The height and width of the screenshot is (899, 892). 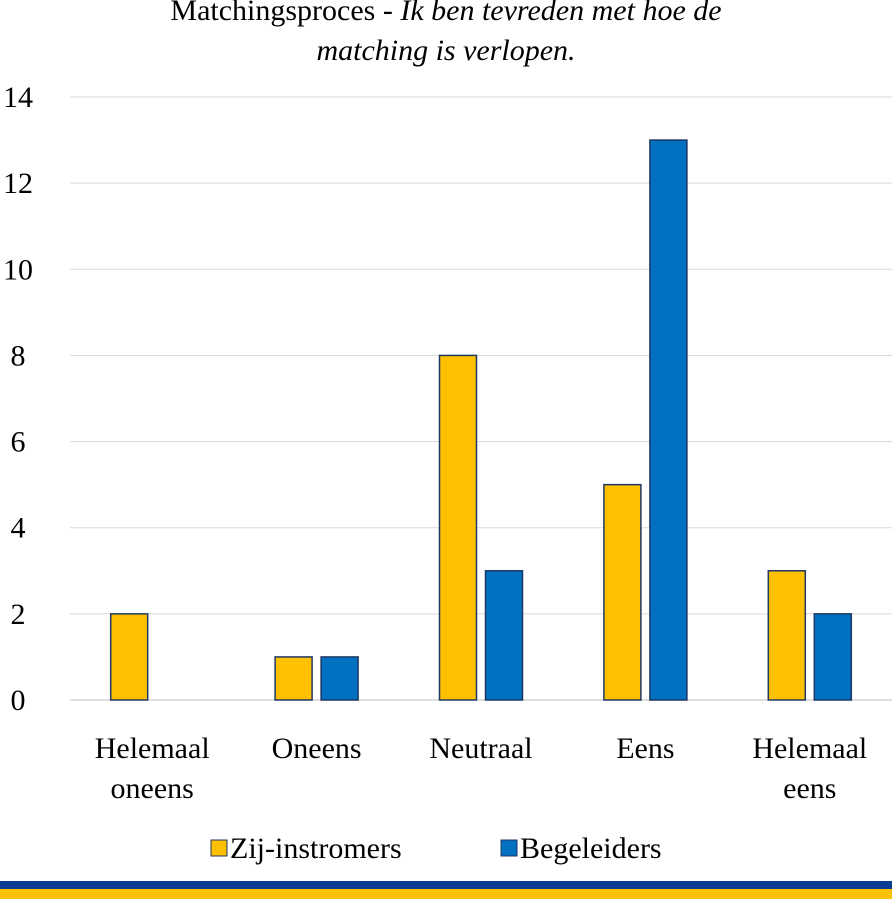 I want to click on y-tick-label: 12, so click(x=18, y=183).